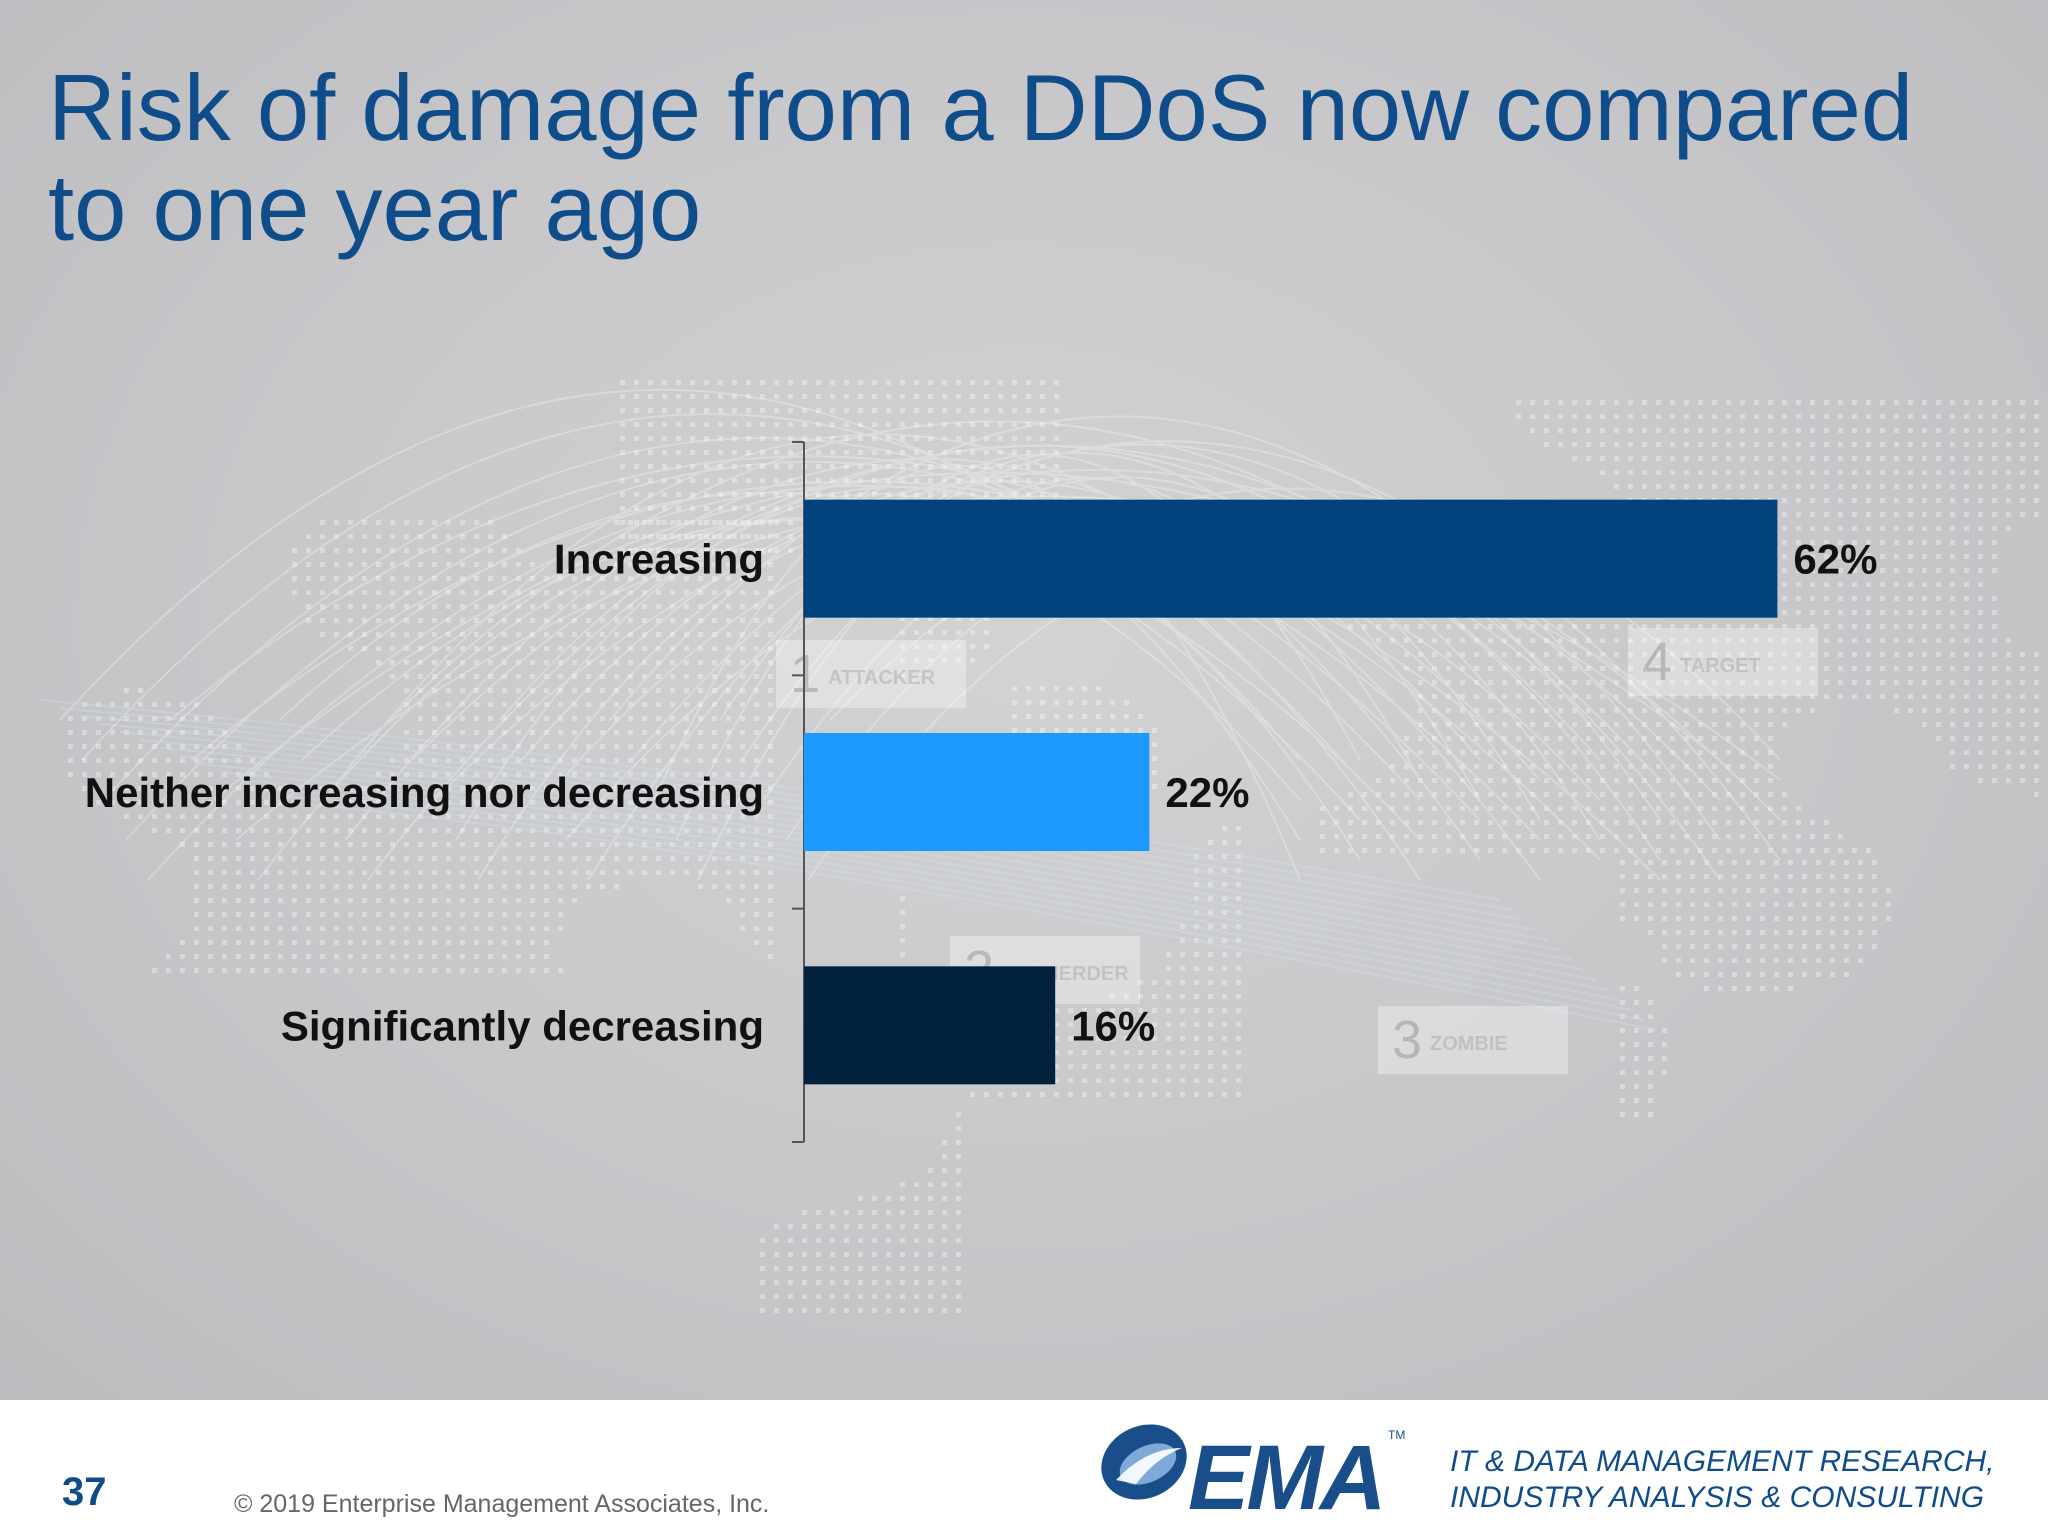 This screenshot has height=1536, width=2048. What do you see at coordinates (1720, 666) in the screenshot?
I see `map-tag-label: TARGET` at bounding box center [1720, 666].